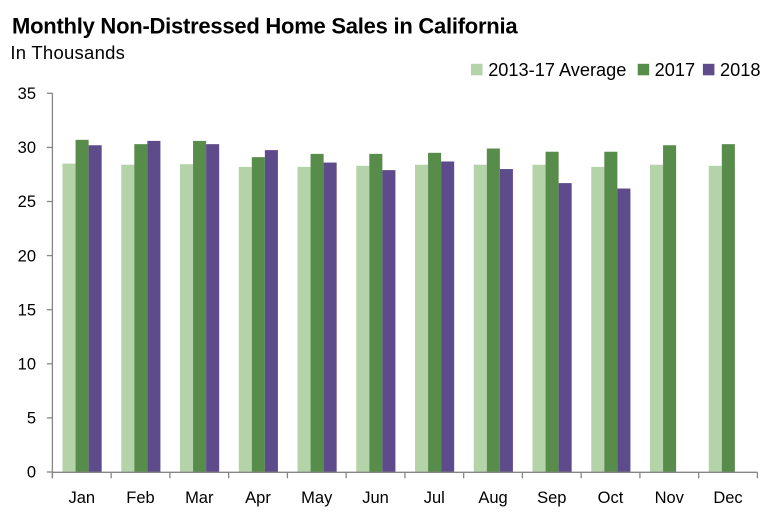 The image size is (780, 525). Describe the element at coordinates (611, 498) in the screenshot. I see `svg-text: Oct` at that location.